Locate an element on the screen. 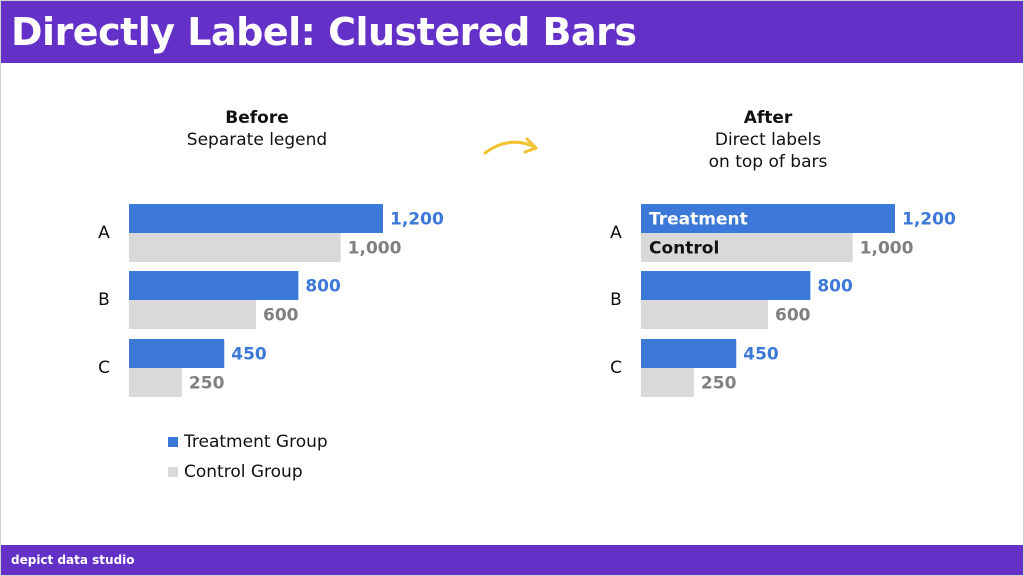  legend-item-treatment: Treatment Group is located at coordinates (248, 442).